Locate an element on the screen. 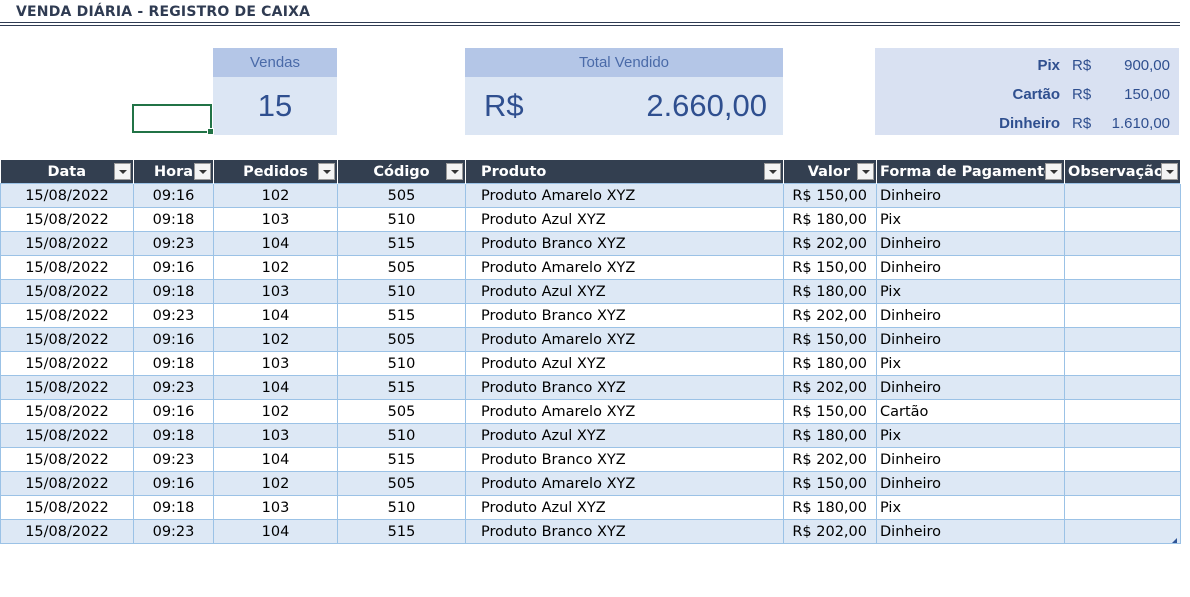 This screenshot has width=1190, height=597. column-header-observacao: Observação is located at coordinates (1122, 172).